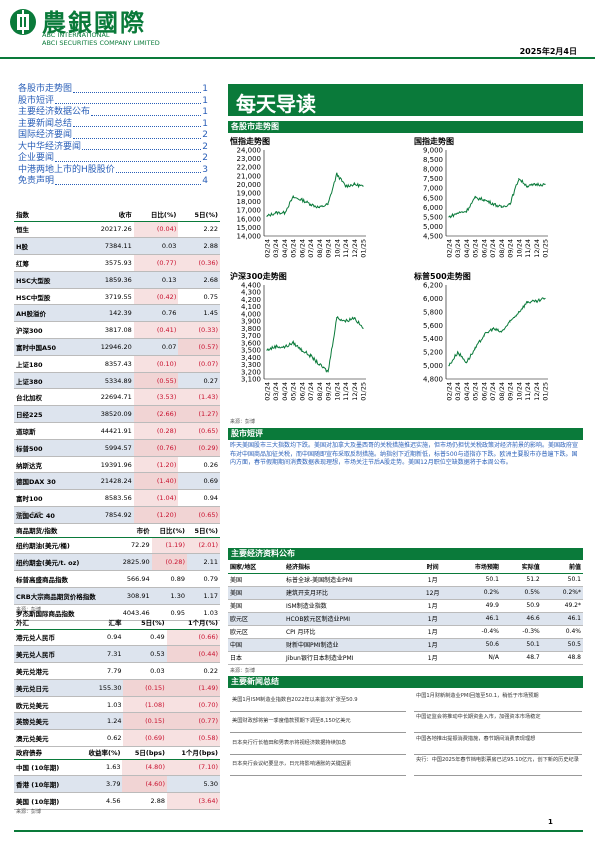 The width and height of the screenshot is (595, 842). What do you see at coordinates (47, 381) in the screenshot?
I see `row-label: 上证380` at bounding box center [47, 381].